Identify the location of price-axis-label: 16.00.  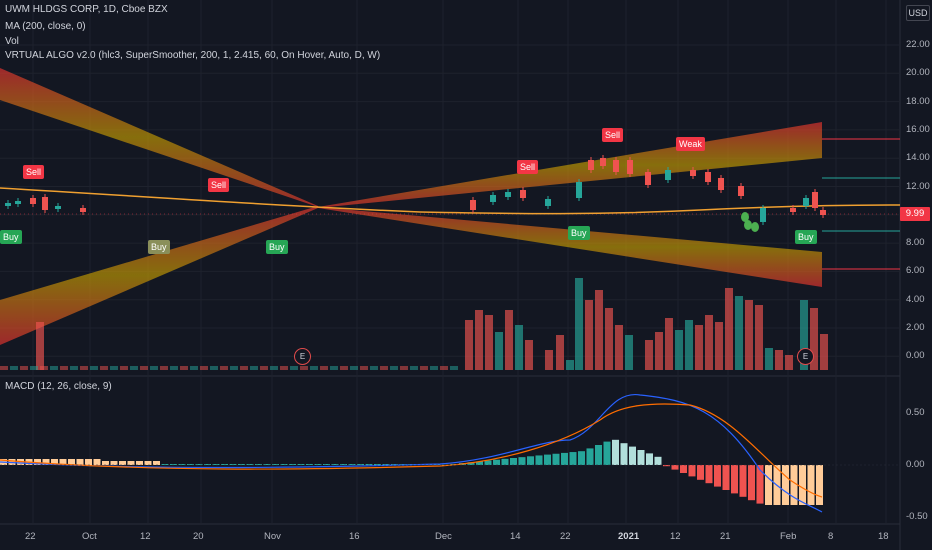
(918, 129).